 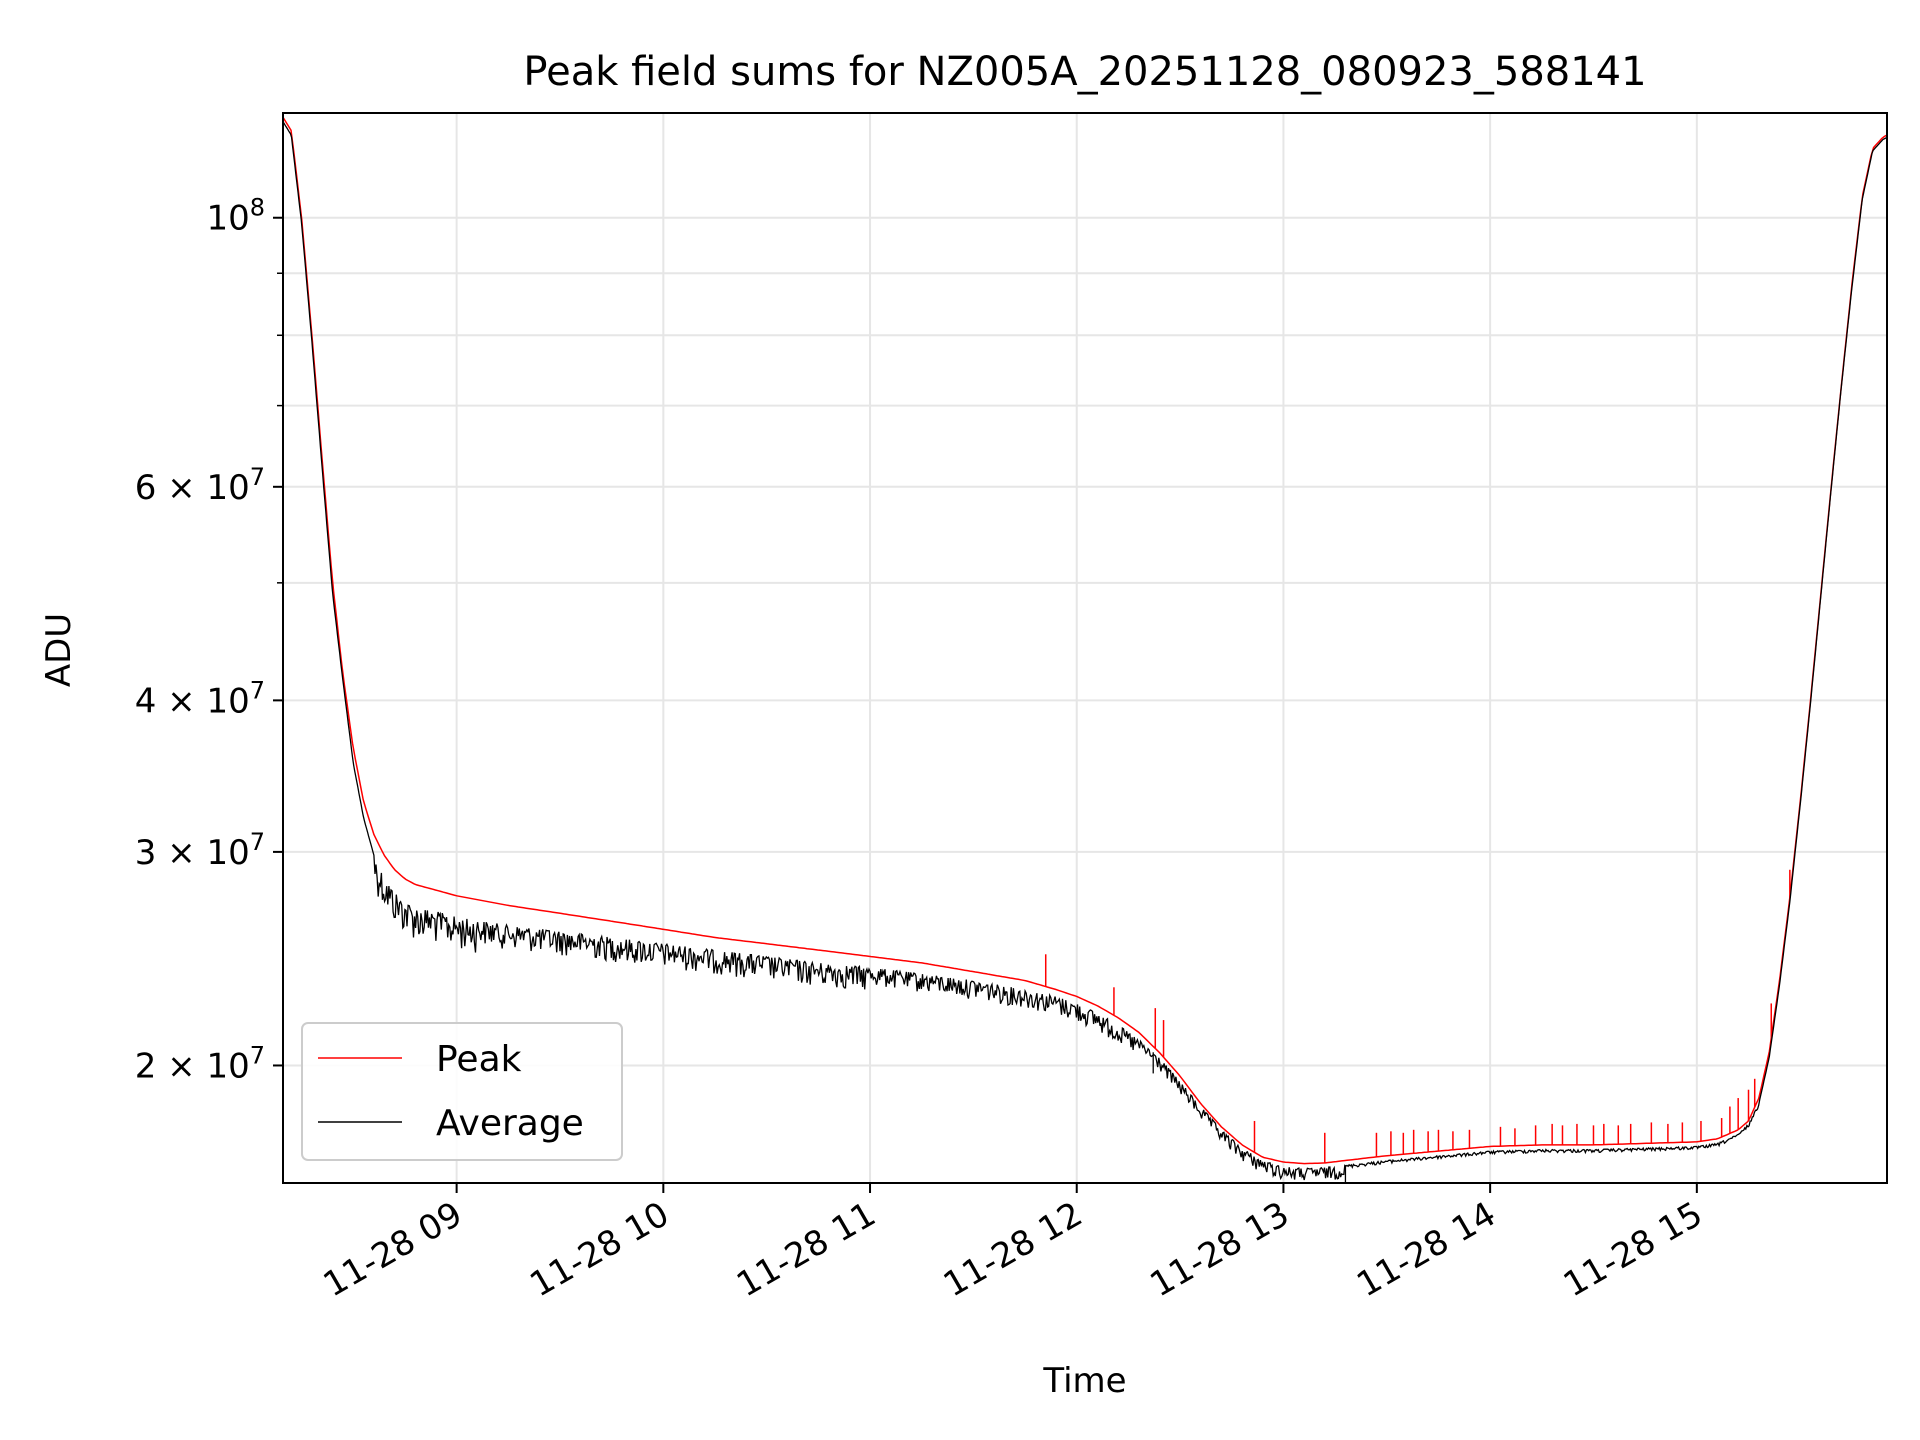 I want to click on y-axis-label: ADU, so click(x=59, y=650).